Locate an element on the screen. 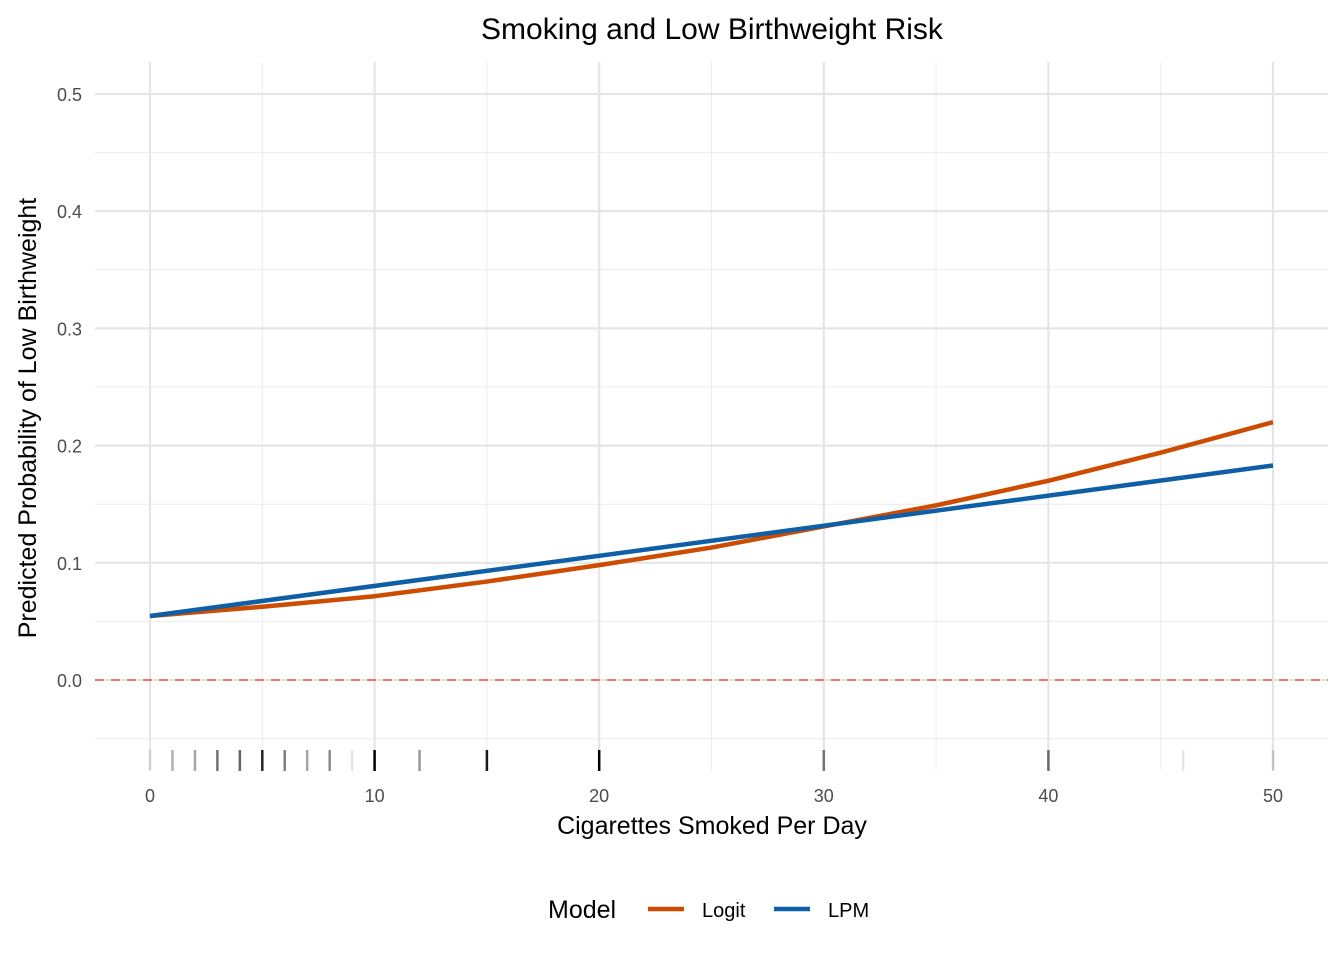 The width and height of the screenshot is (1344, 965). legend-label-lpm: LPM is located at coordinates (848, 911).